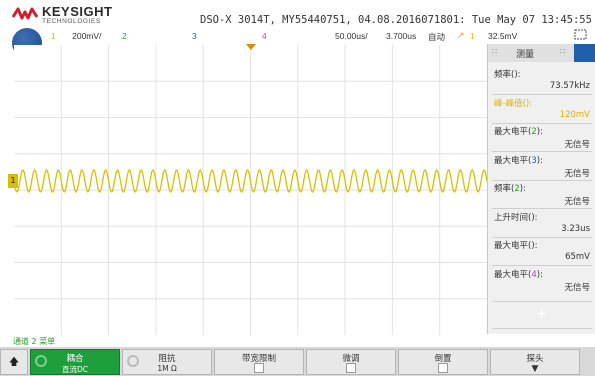 This screenshot has height=376, width=595. I want to click on softkey-value: 直流DC, so click(74, 369).